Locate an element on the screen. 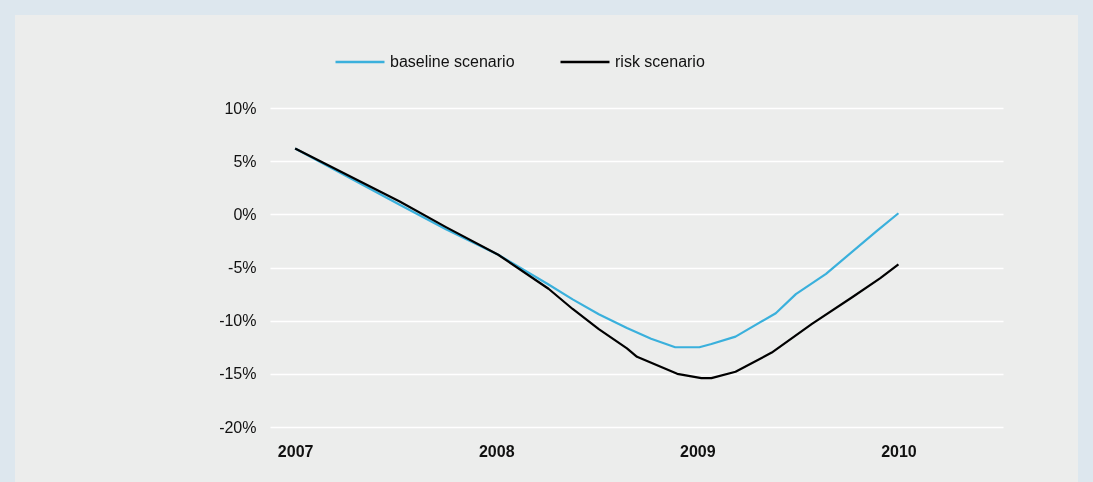  x-tick-label: 2008 is located at coordinates (496, 451).